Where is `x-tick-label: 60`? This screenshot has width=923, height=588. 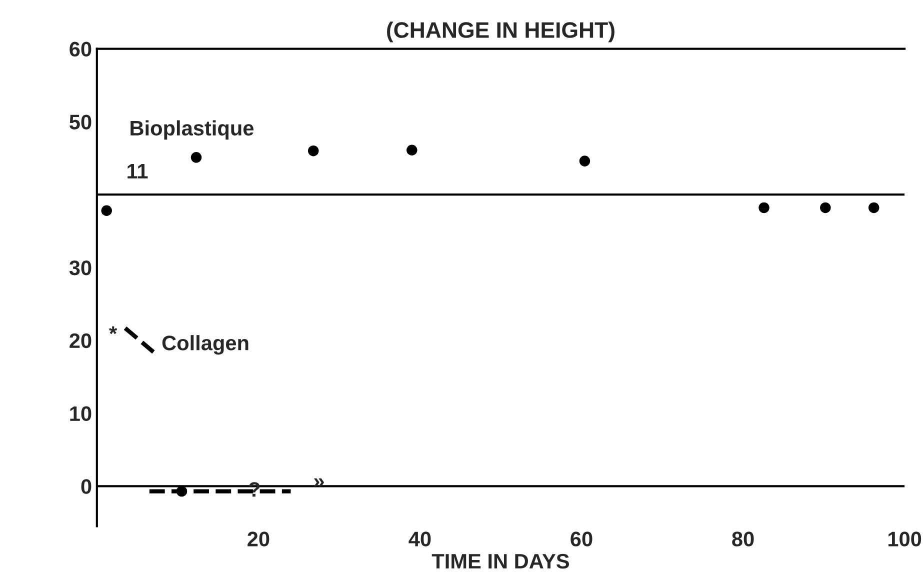 x-tick-label: 60 is located at coordinates (581, 539).